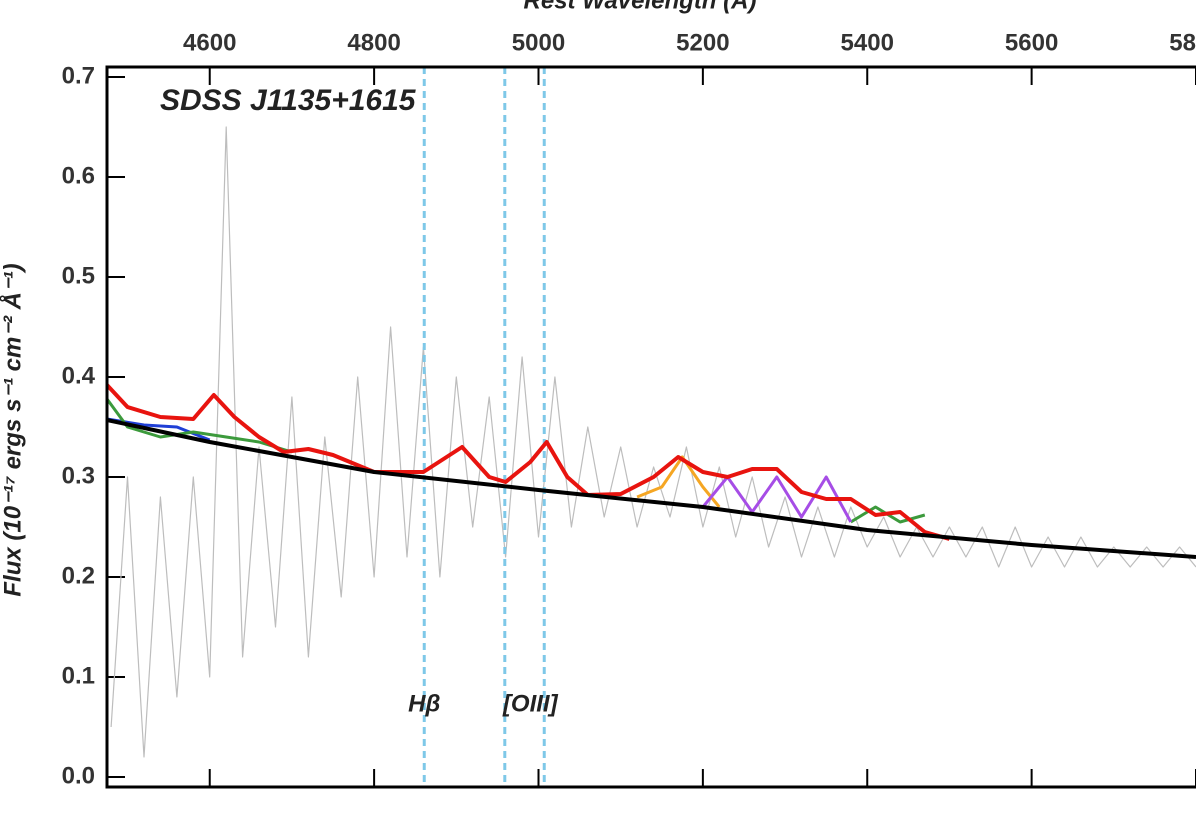  I want to click on y-tick-label: 0.2, so click(78, 575).